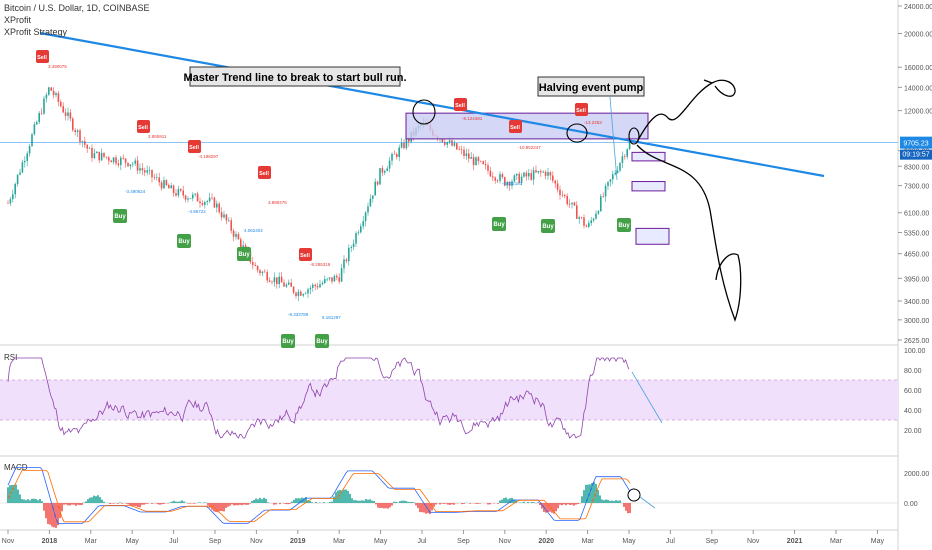  Describe the element at coordinates (913, 431) in the screenshot. I see `rsi-tick-label: 20.00` at that location.